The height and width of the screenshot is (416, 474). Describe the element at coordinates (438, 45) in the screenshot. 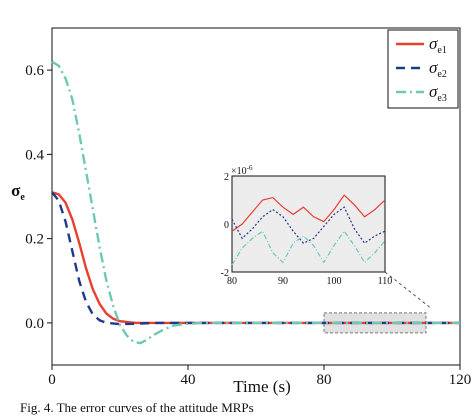

I see `legend-label-e1: σe1` at that location.